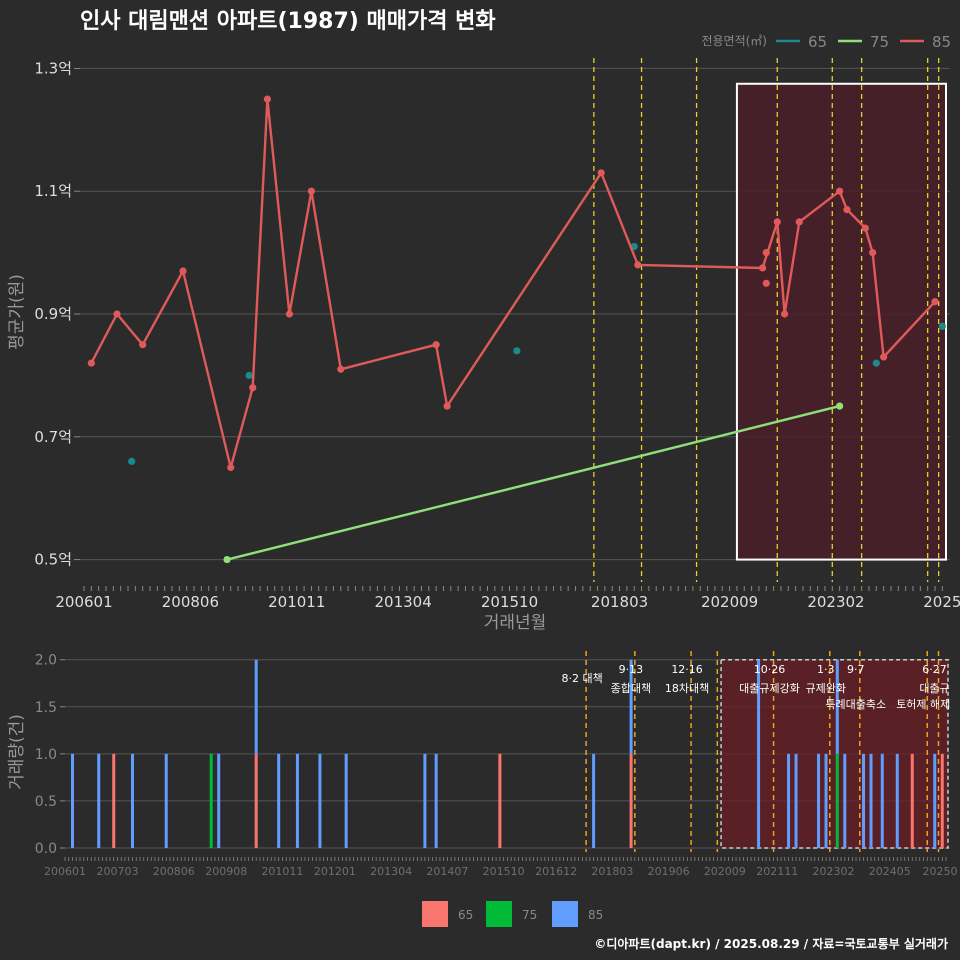 The height and width of the screenshot is (960, 960). I want to click on volume-x-tick-label: 202302, so click(834, 871).